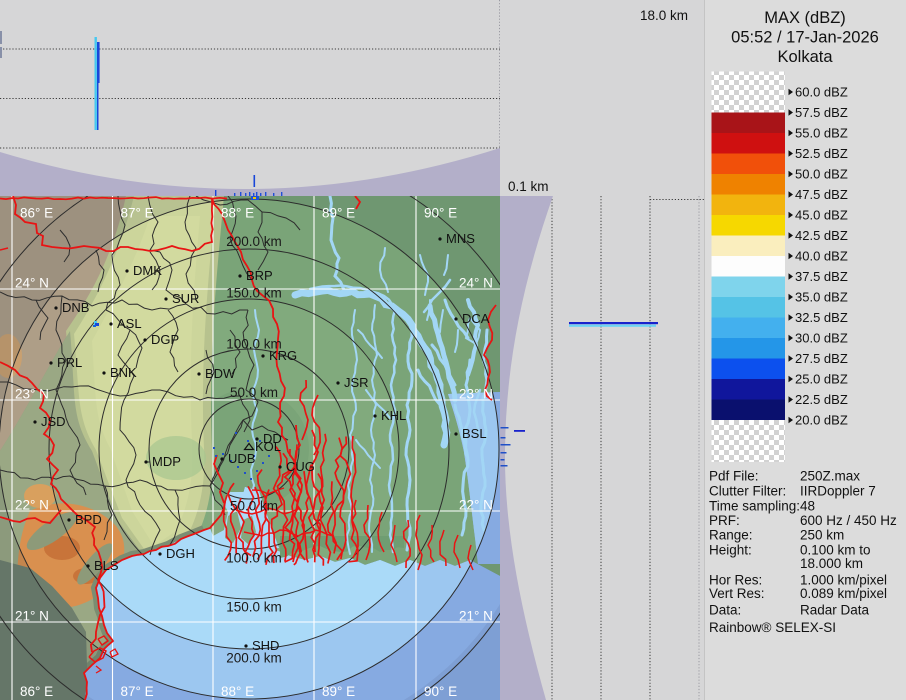  I want to click on svg-text: Data:, so click(725, 610).